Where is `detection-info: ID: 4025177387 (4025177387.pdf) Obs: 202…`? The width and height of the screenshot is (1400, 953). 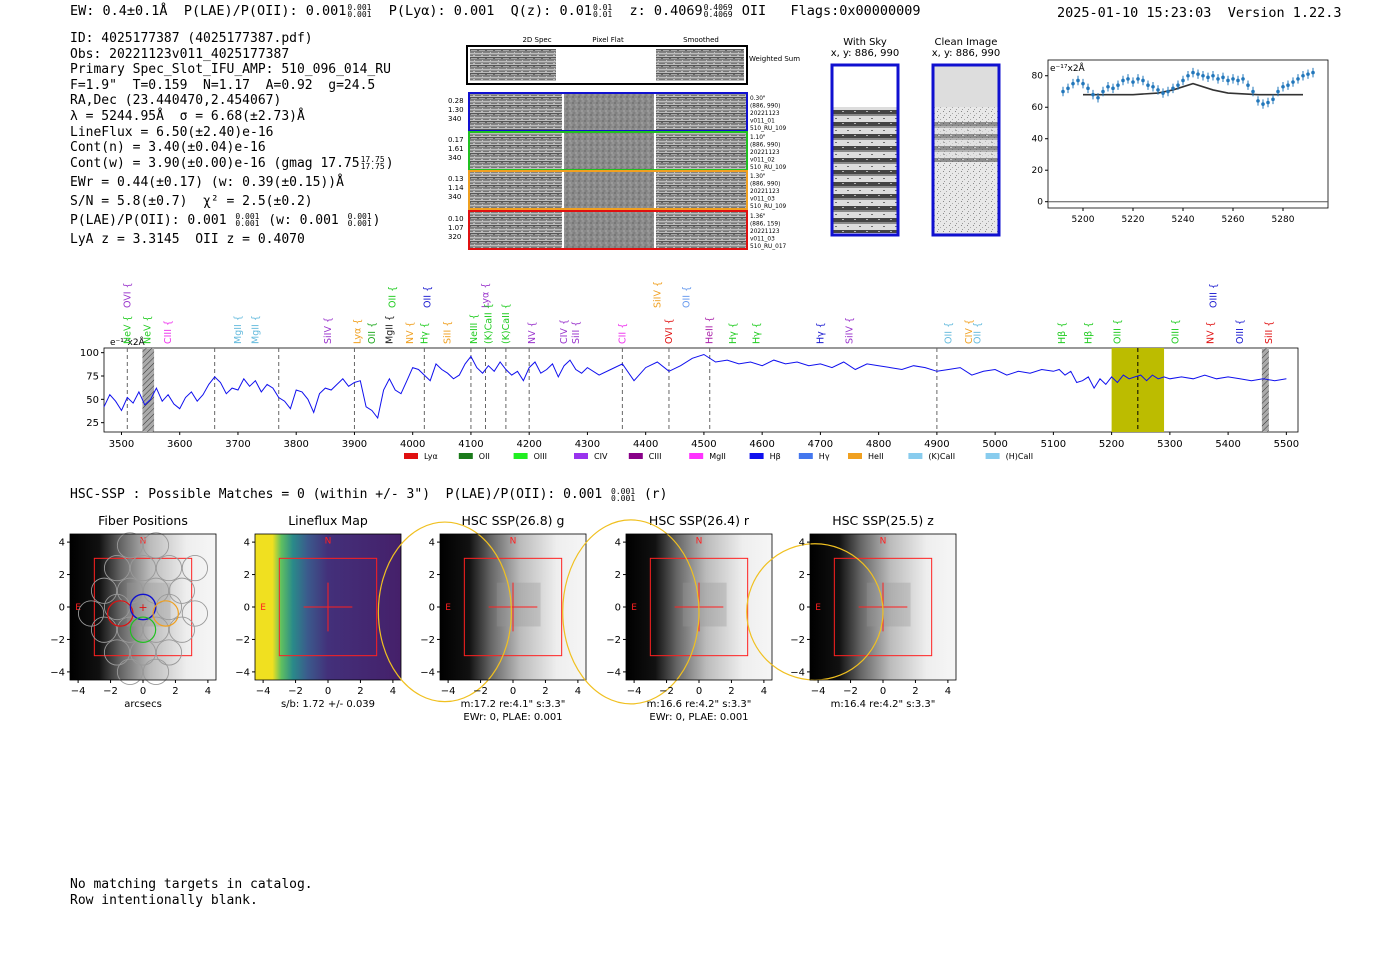 detection-info: ID: 4025177387 (4025177387.pdf) Obs: 202… is located at coordinates (232, 139).